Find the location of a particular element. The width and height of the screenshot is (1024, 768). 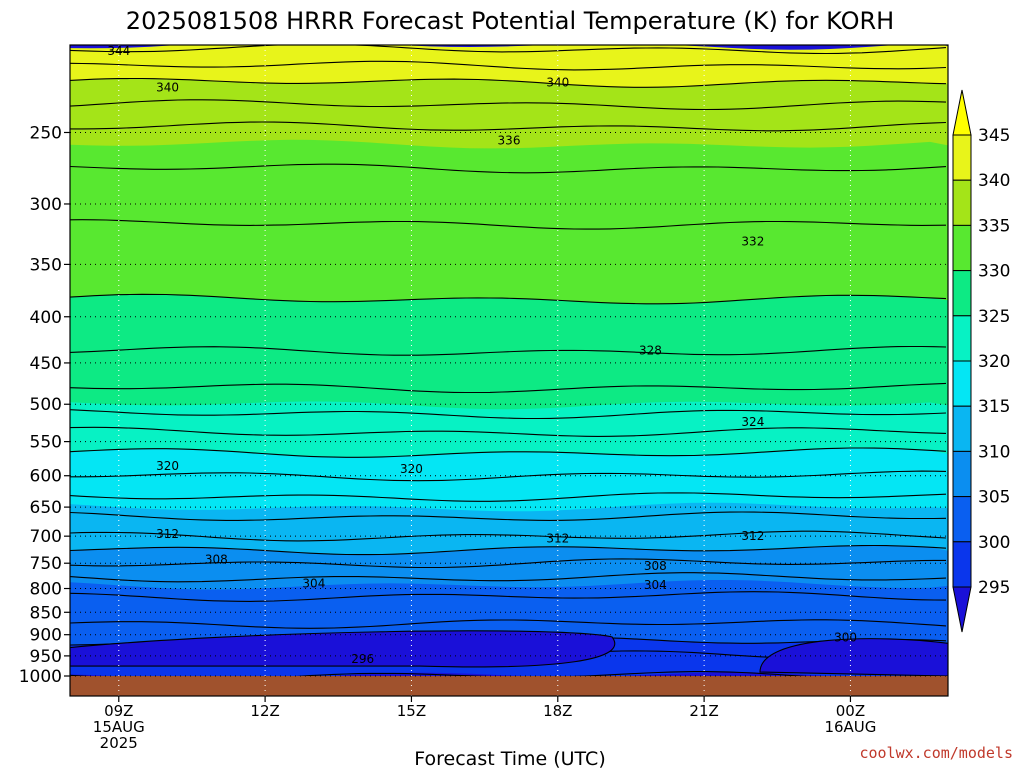

y-tick-label: 250 is located at coordinates (46, 133).